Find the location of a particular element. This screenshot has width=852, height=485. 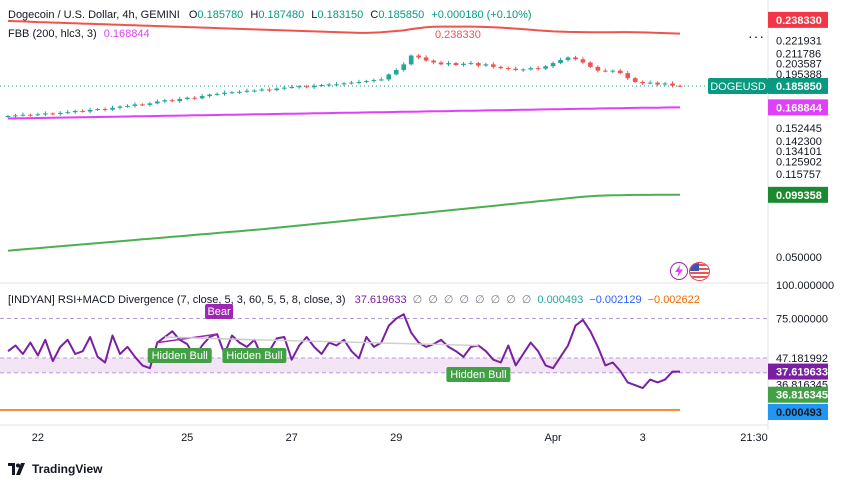

symbol-price-tag is located at coordinates (738, 86).